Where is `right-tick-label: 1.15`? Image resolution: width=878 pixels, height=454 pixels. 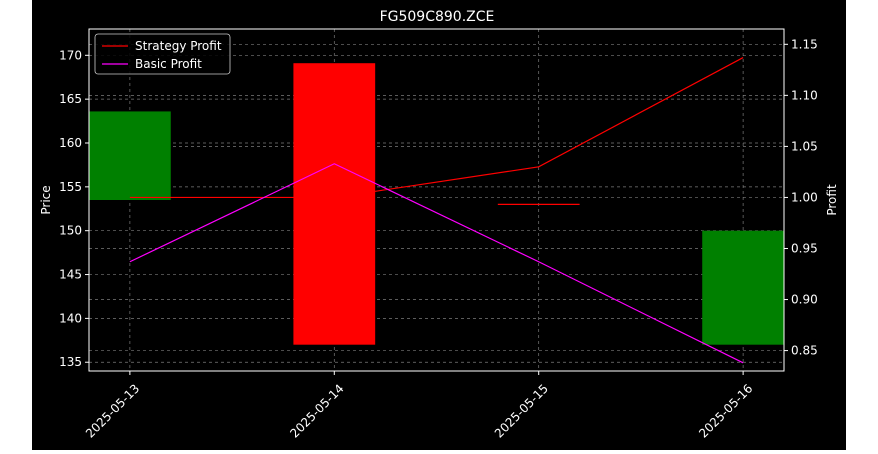 right-tick-label: 1.15 is located at coordinates (804, 44).